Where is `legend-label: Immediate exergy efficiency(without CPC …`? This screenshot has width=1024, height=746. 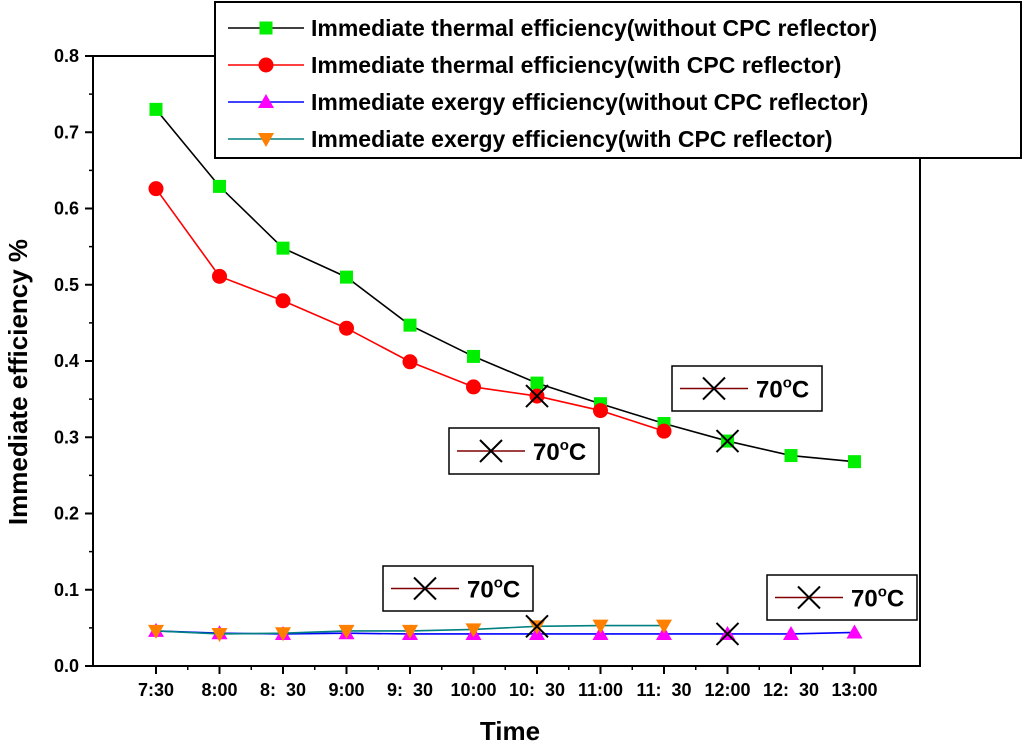 legend-label: Immediate exergy efficiency(without CPC … is located at coordinates (589, 102).